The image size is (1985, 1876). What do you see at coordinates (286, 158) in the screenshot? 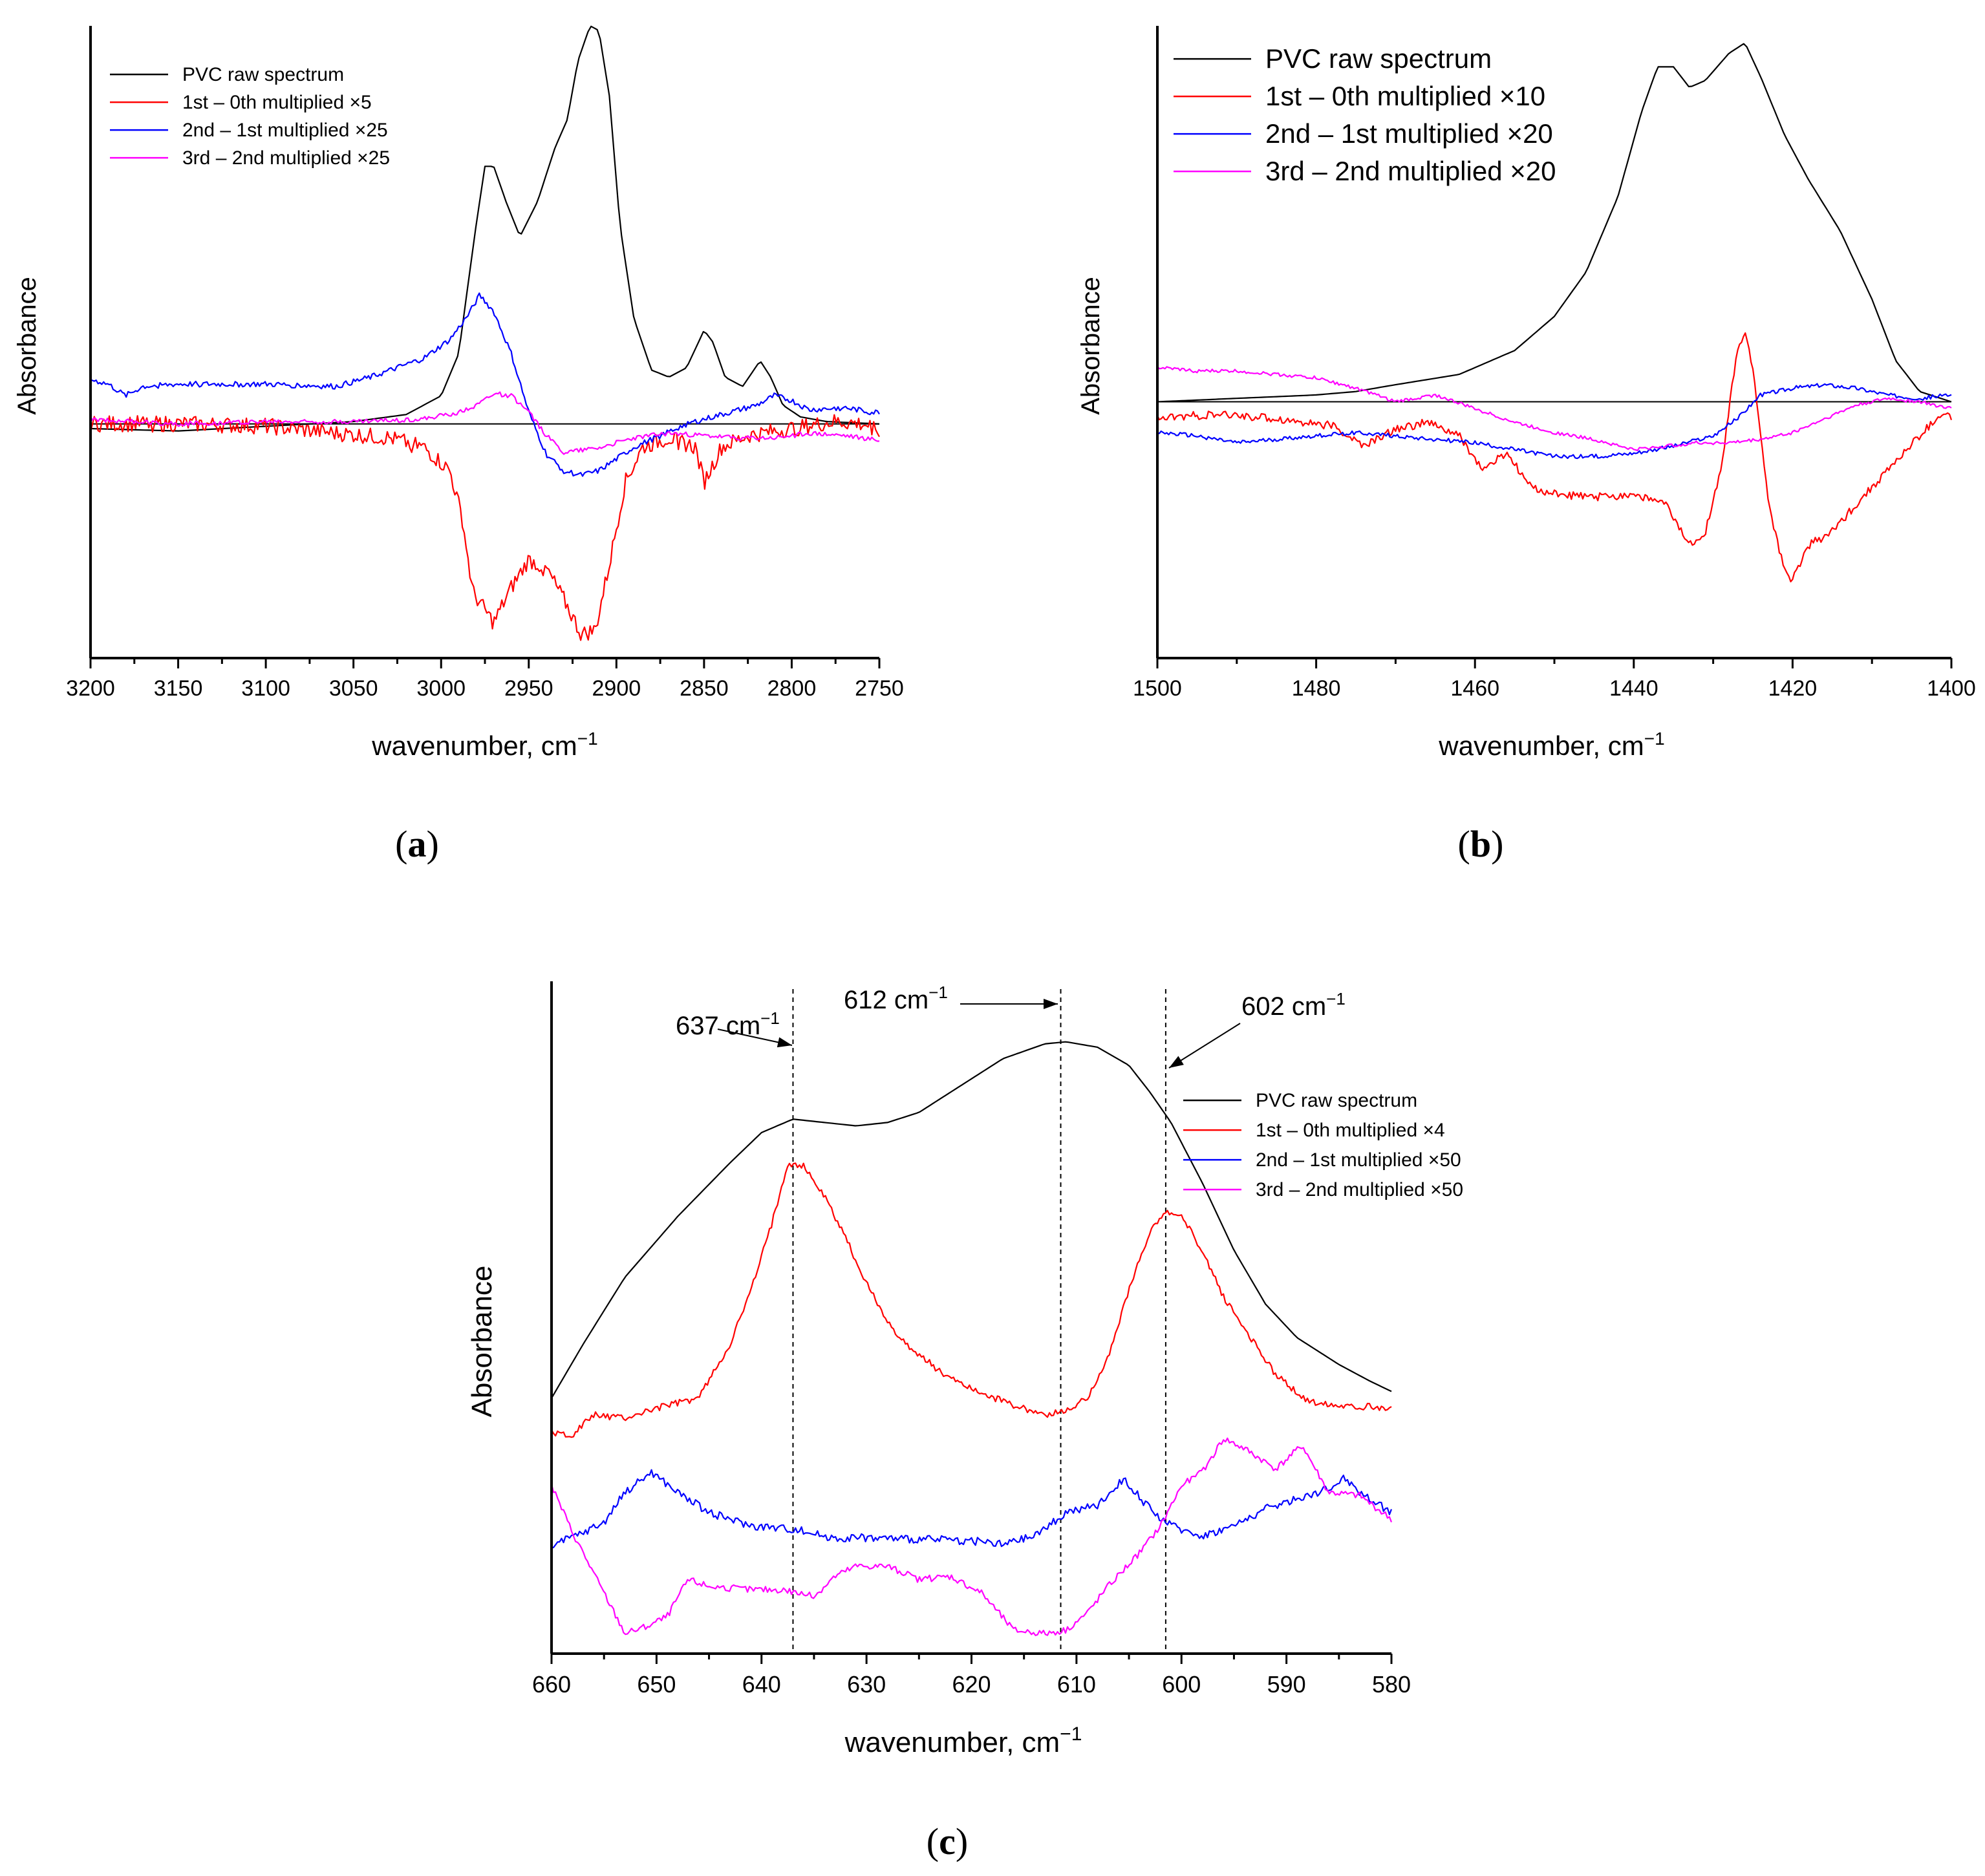
I see `legend-label-a-3: 3rd – 2nd multiplied ×25` at bounding box center [286, 158].